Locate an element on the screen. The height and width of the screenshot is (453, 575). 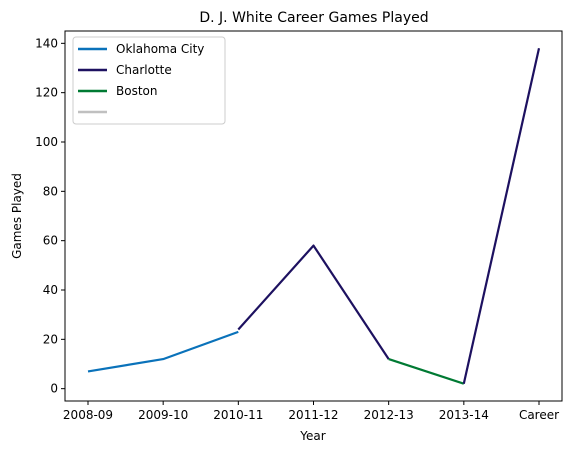
y-tick-label: 60 is located at coordinates (50, 241).